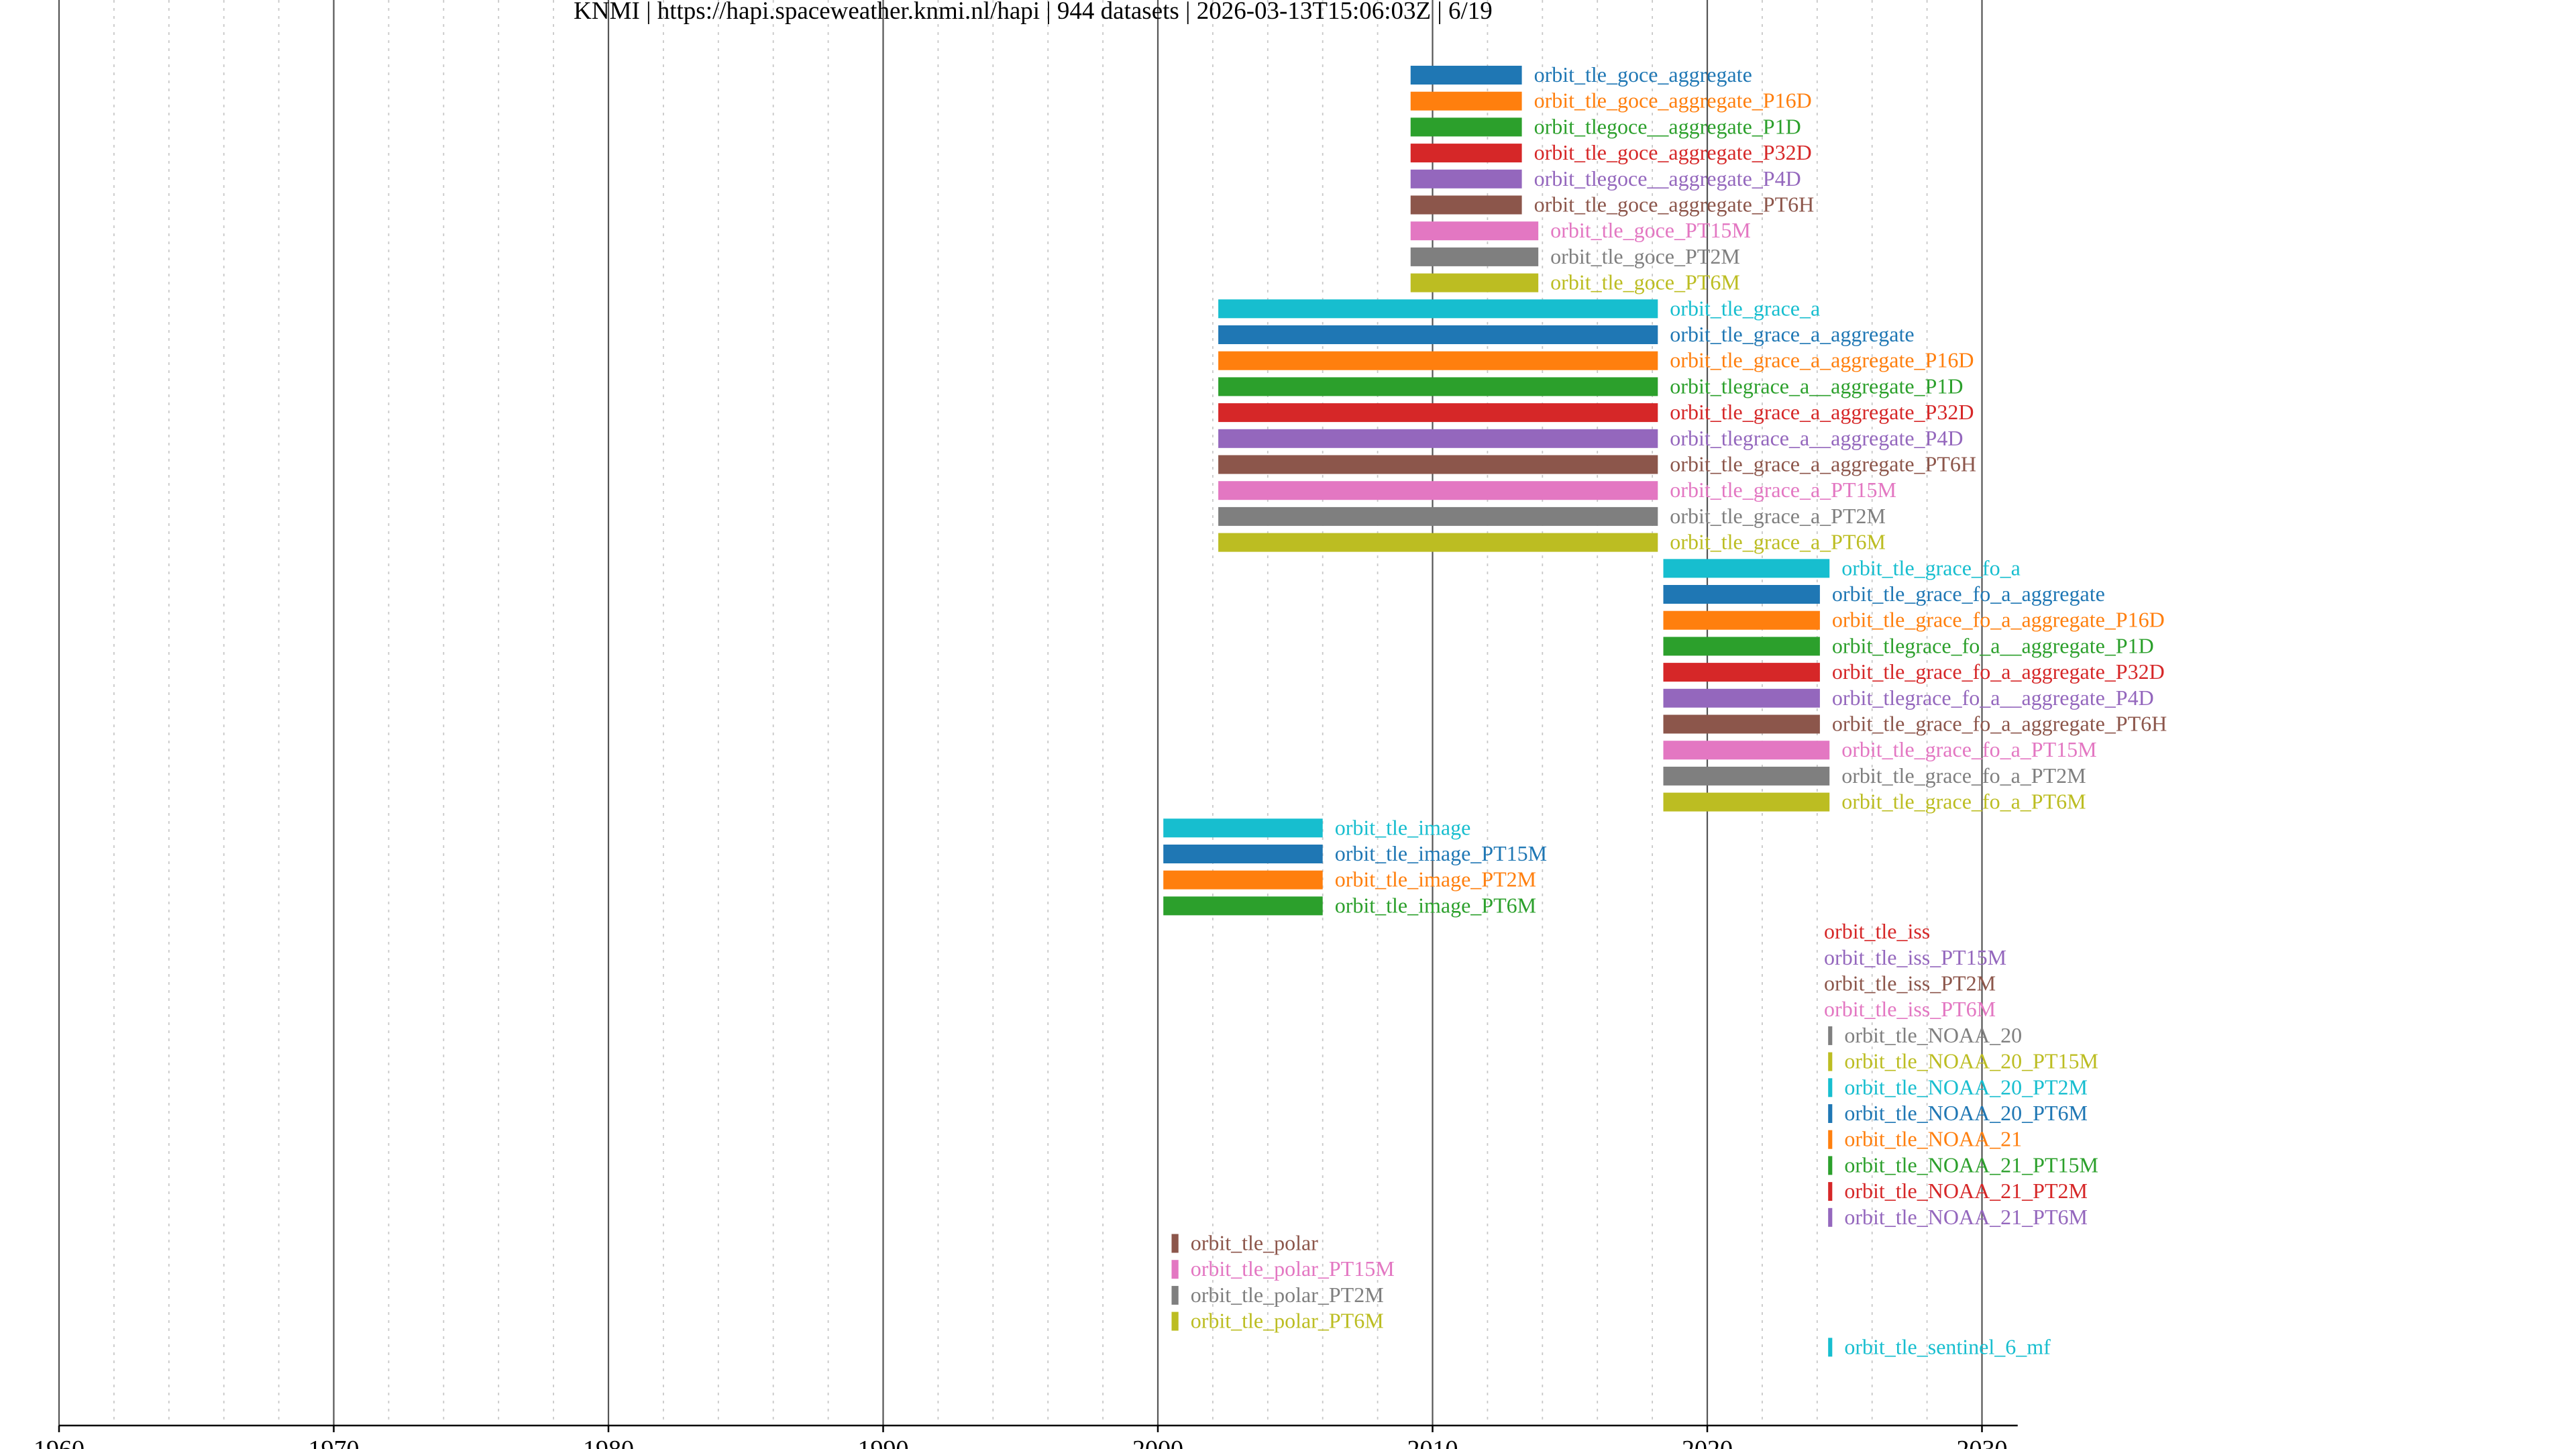 The height and width of the screenshot is (1449, 2576). What do you see at coordinates (1933, 1139) in the screenshot?
I see `dataset-label: orbit_tle_NOAA_21` at bounding box center [1933, 1139].